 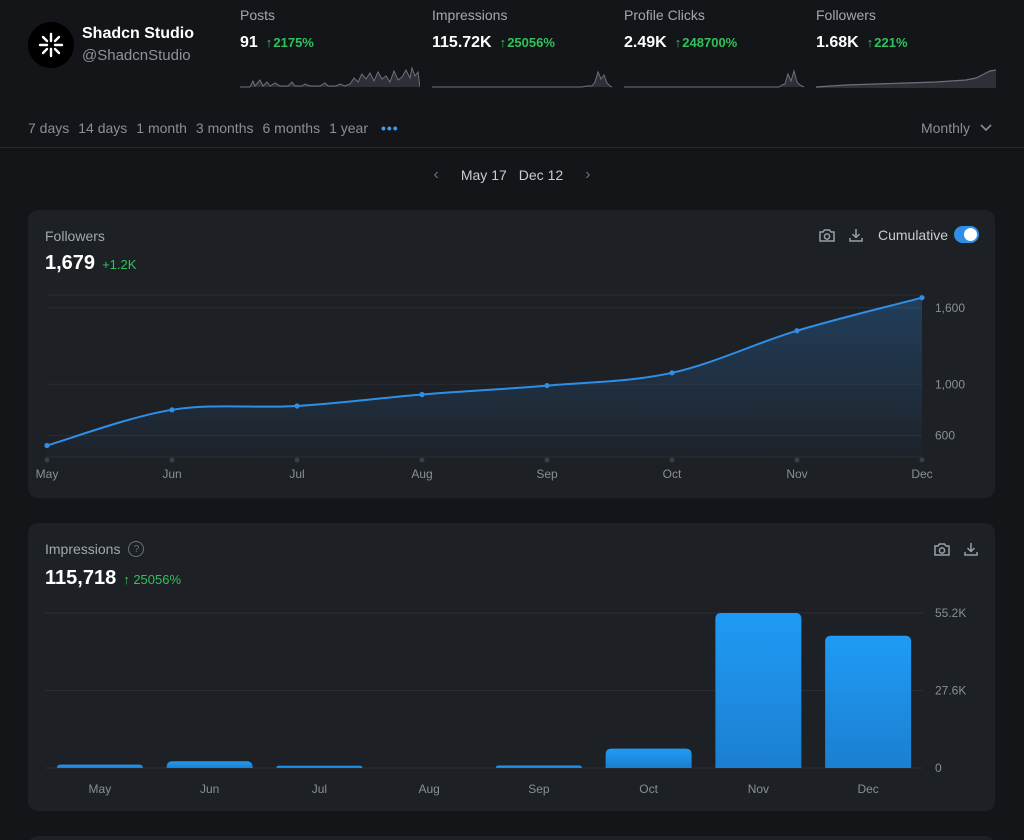 What do you see at coordinates (912, 234) in the screenshot?
I see `cumulative-label: Cumulative` at bounding box center [912, 234].